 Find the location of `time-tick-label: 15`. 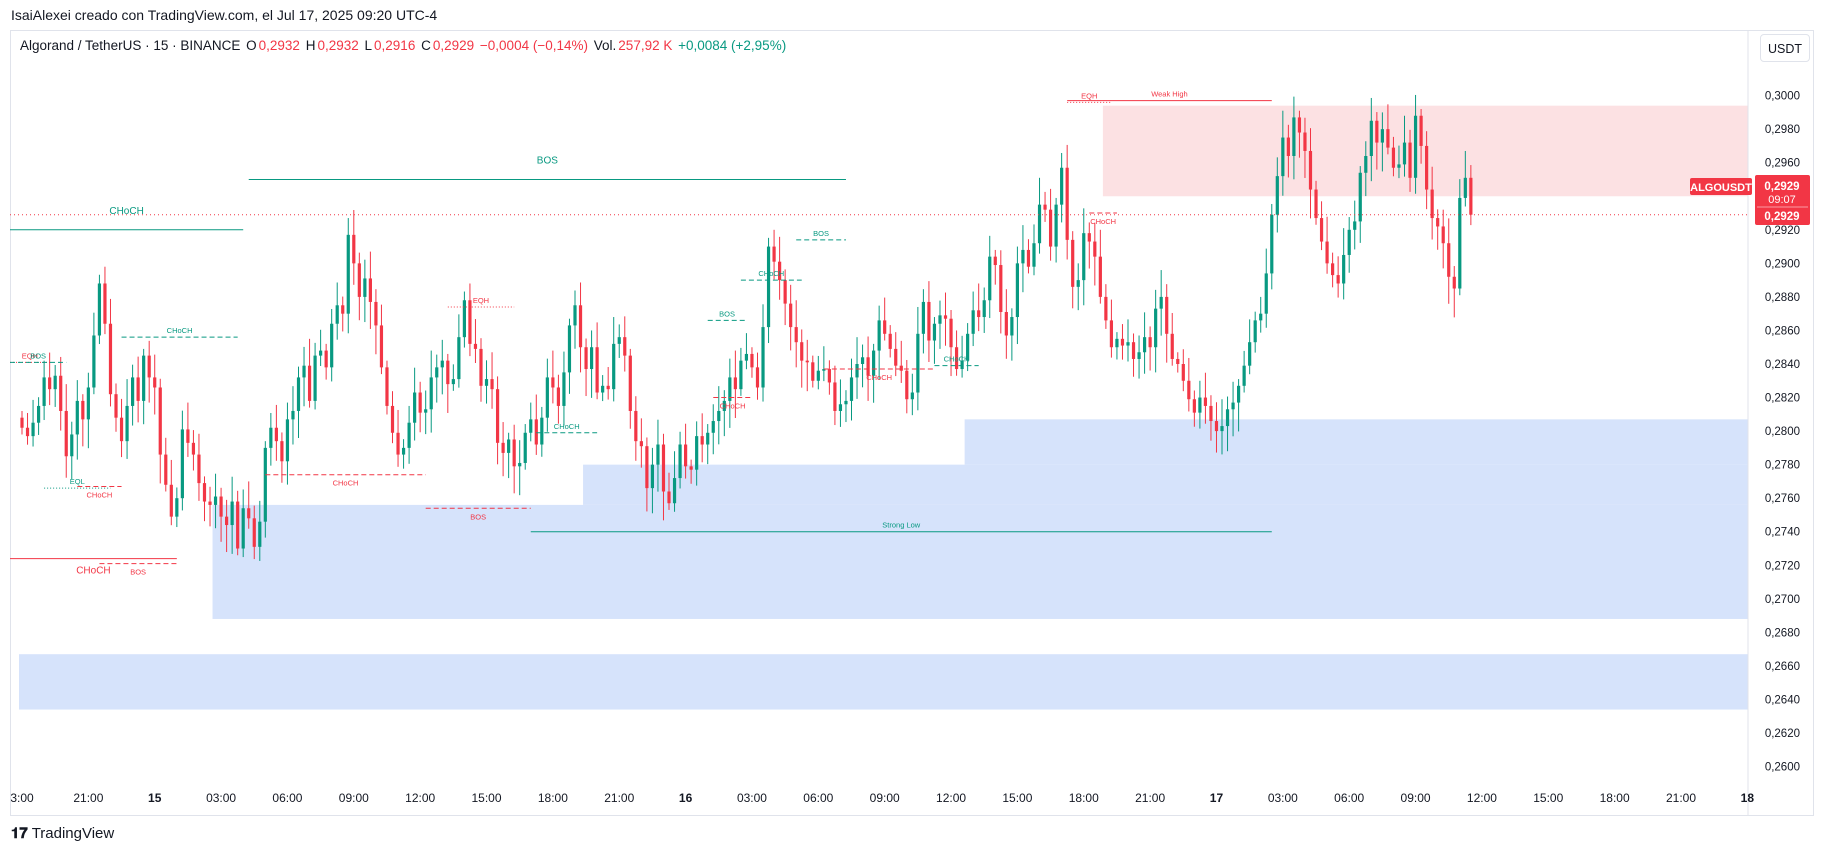

time-tick-label: 15 is located at coordinates (155, 798).